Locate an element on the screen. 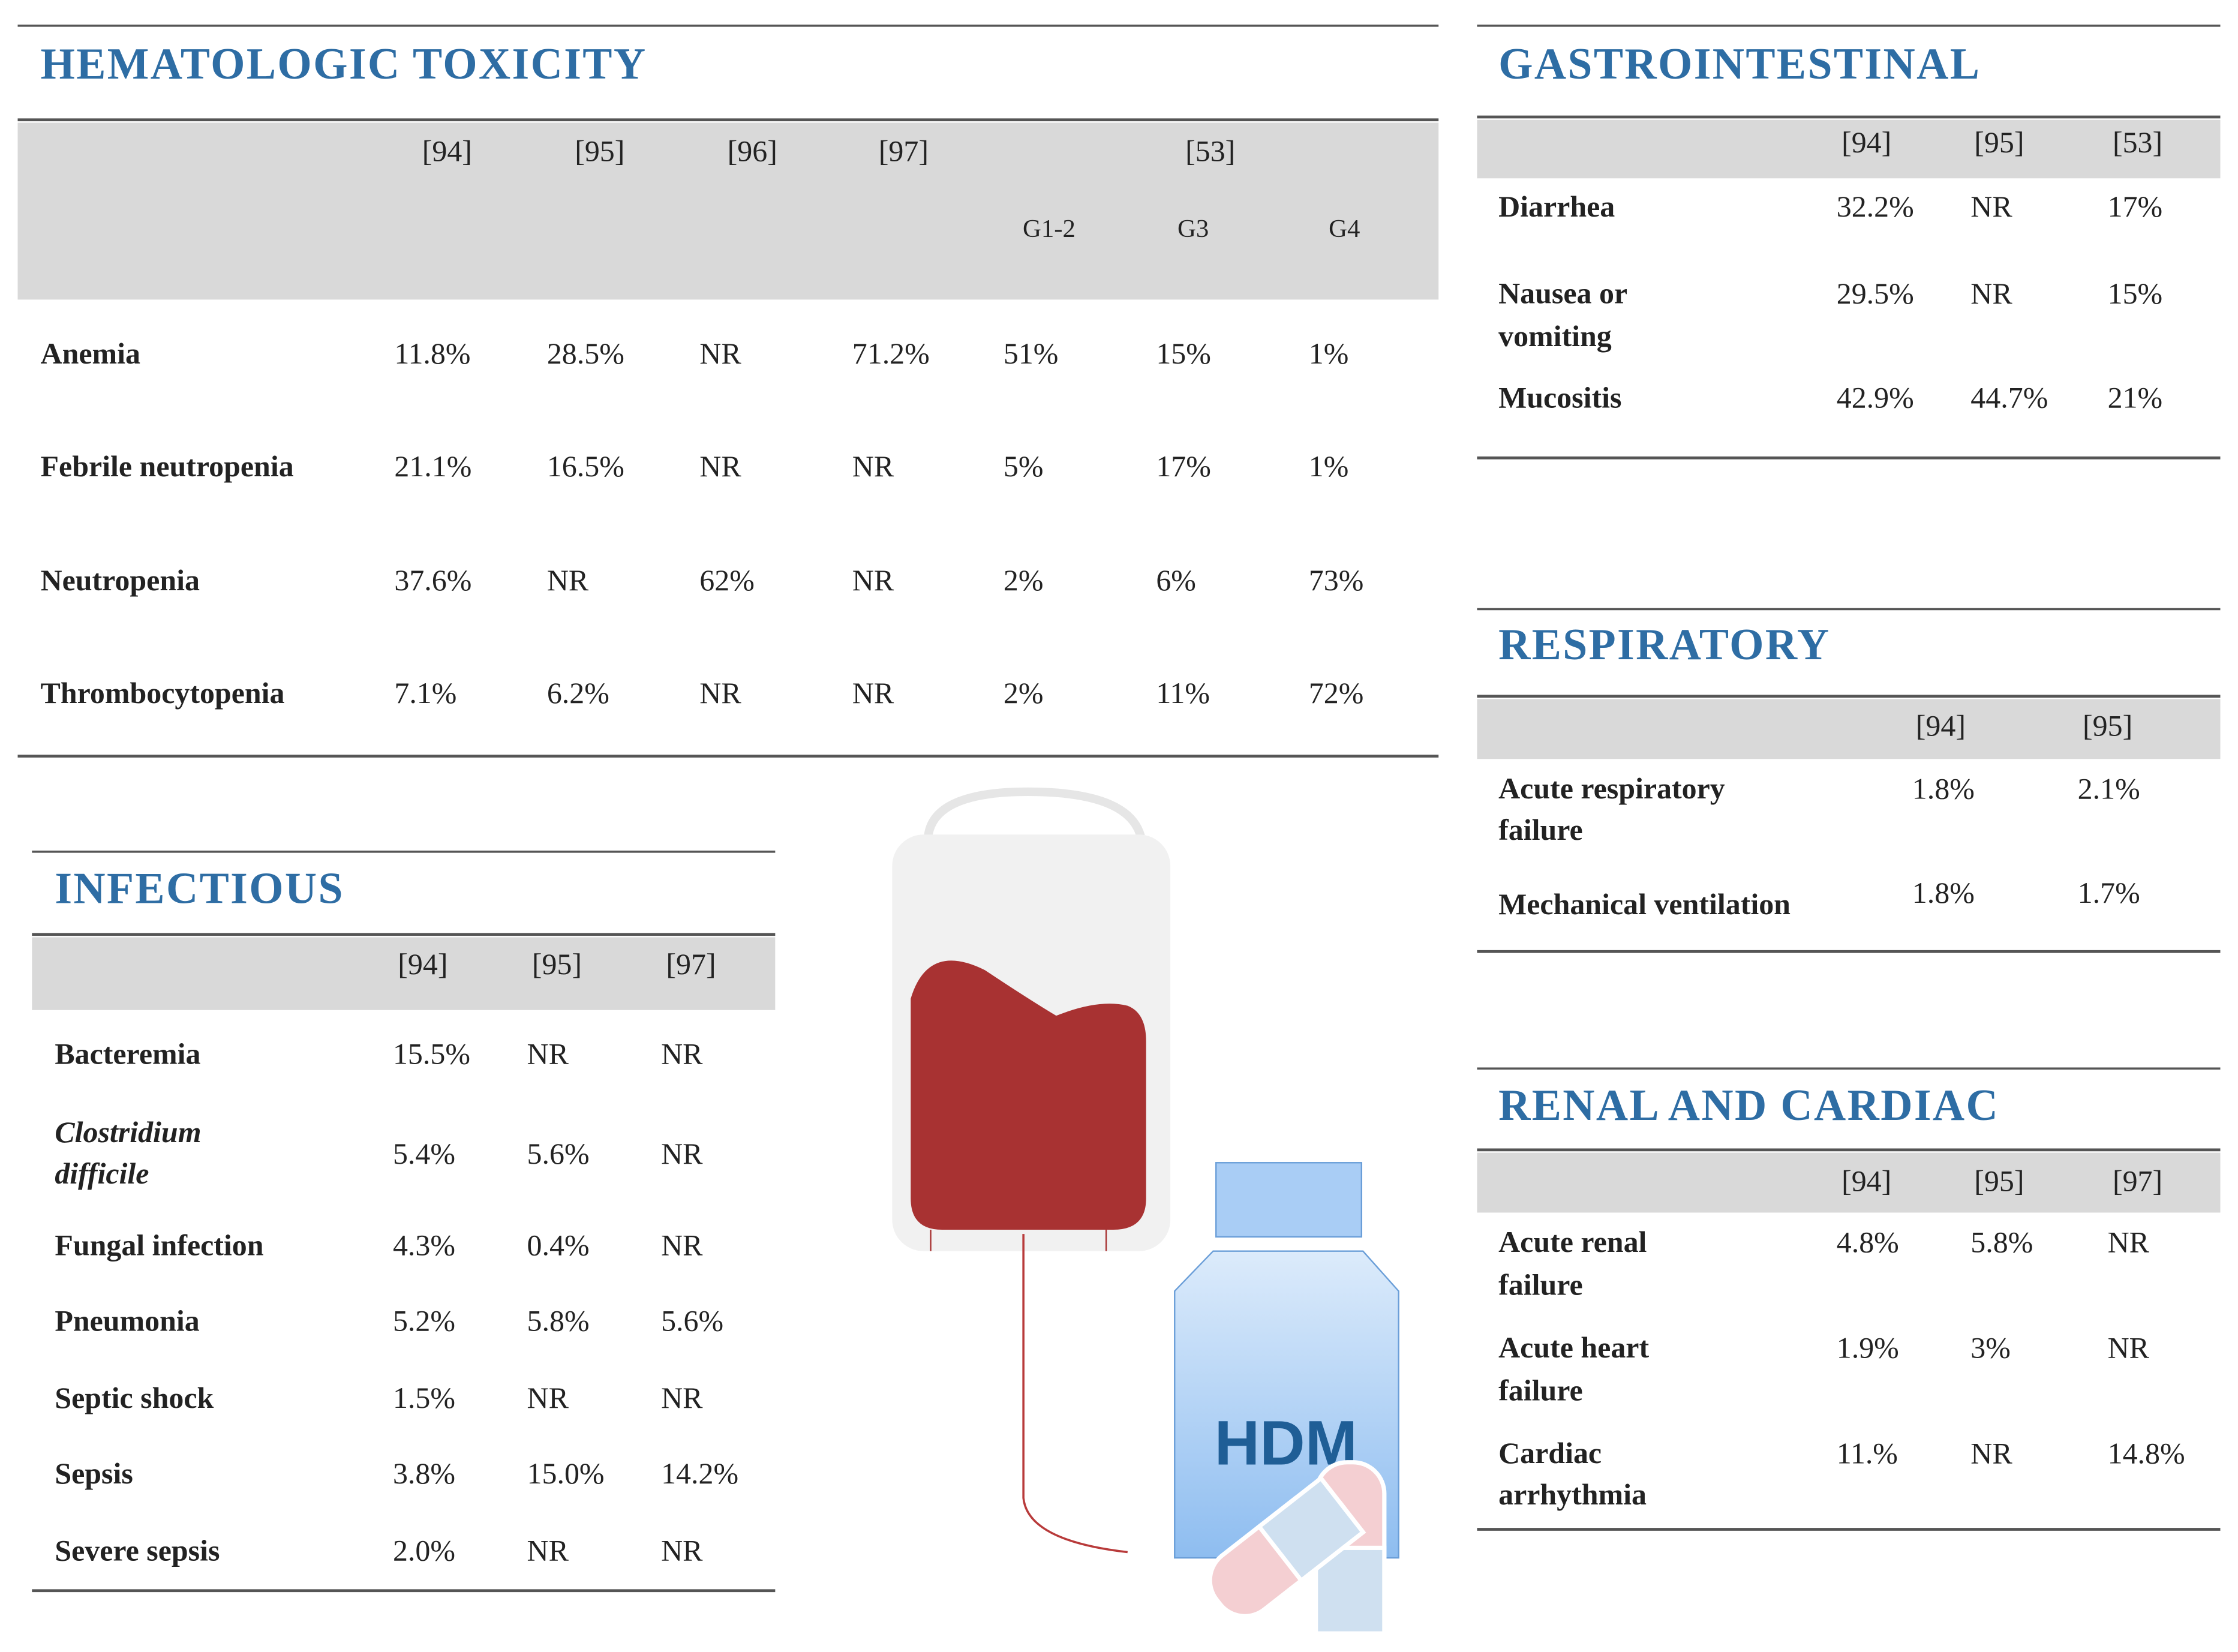 The width and height of the screenshot is (2238, 1652). row-label: Neutropenia is located at coordinates (121, 580).